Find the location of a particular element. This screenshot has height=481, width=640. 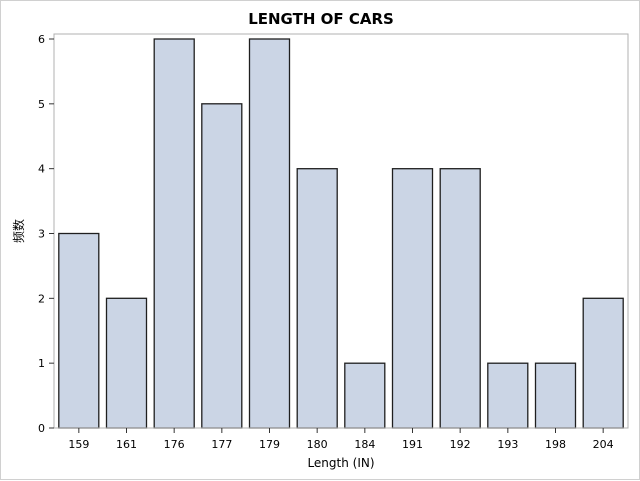

chart-title: LENGTH OF CARS is located at coordinates (321, 19).